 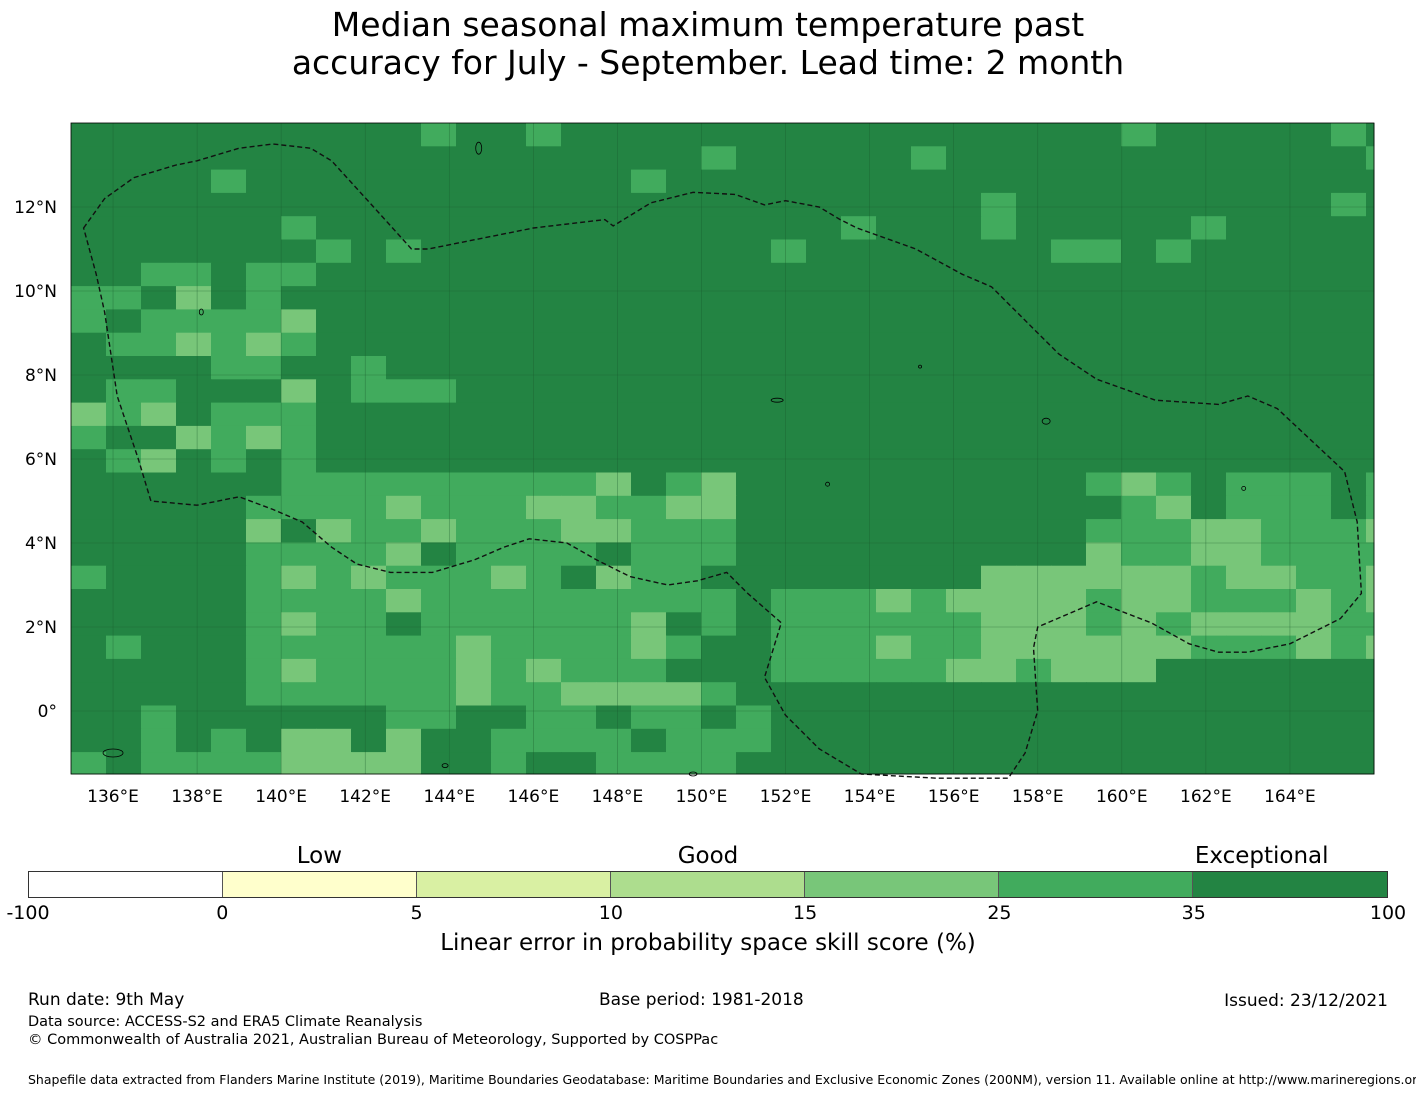 I want to click on longitude-tick-label: 136°E, so click(x=113, y=797).